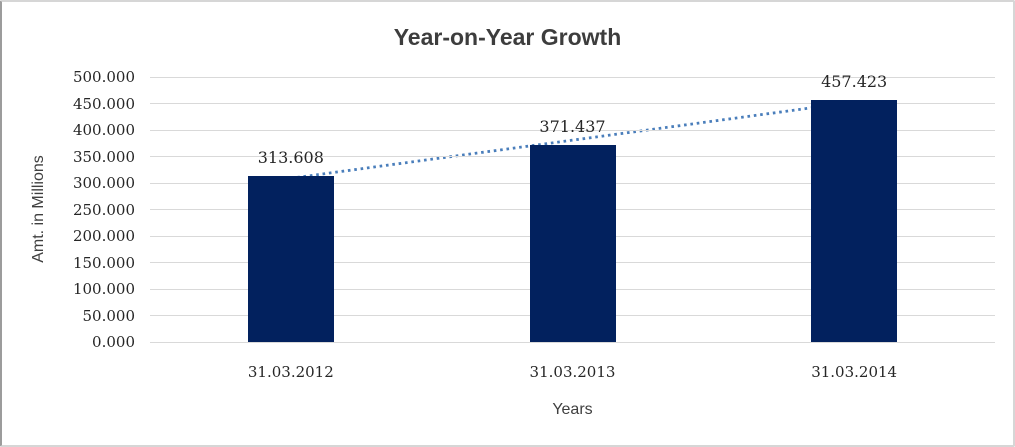 Image resolution: width=1015 pixels, height=447 pixels. What do you see at coordinates (103, 156) in the screenshot?
I see `y-tick-label: 350.000` at bounding box center [103, 156].